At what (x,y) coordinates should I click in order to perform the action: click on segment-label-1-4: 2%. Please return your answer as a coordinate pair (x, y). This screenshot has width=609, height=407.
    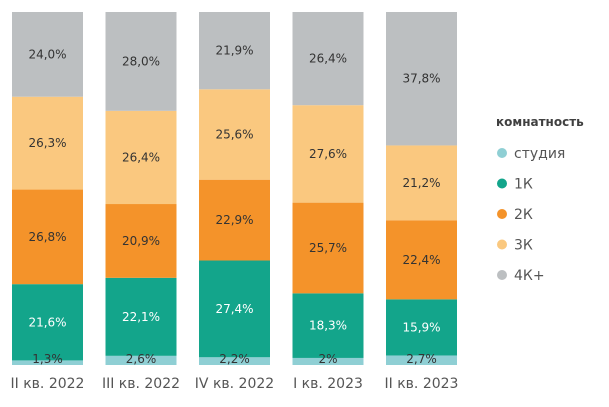
    Looking at the image, I should click on (327, 359).